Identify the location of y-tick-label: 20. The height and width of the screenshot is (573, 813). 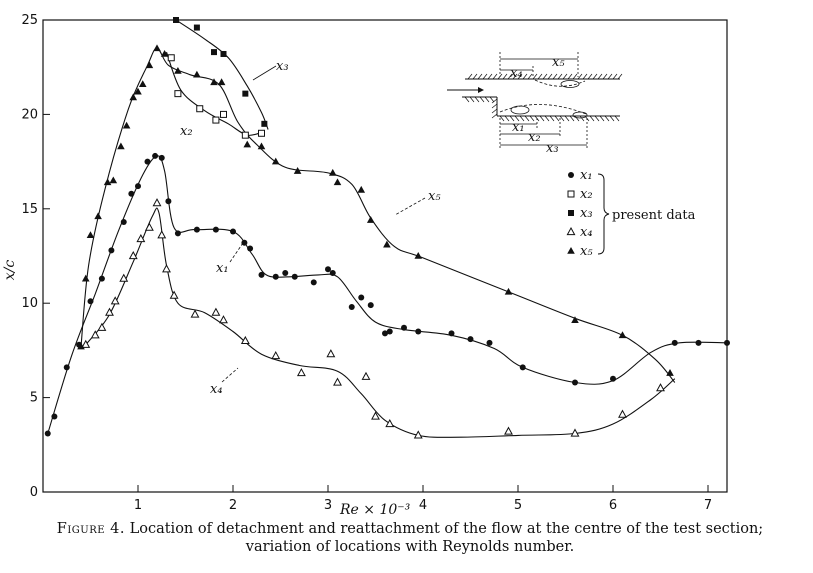
(29, 114).